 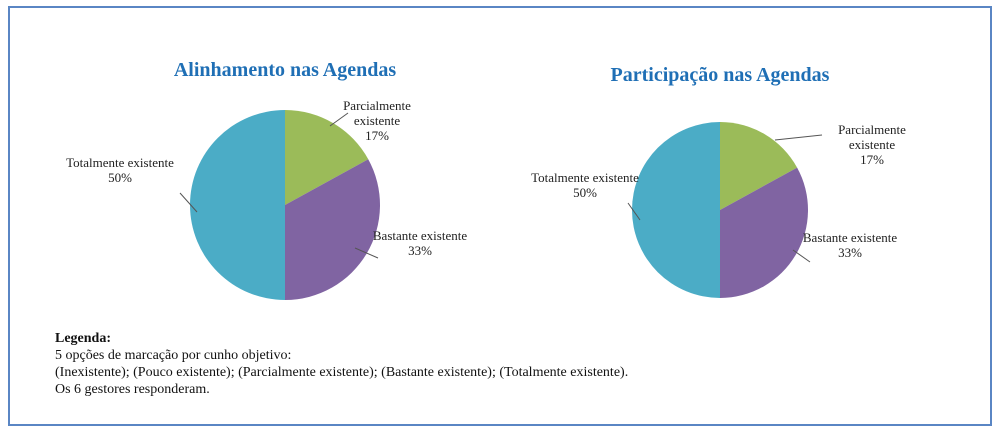 What do you see at coordinates (720, 75) in the screenshot?
I see `chart-title: Participação nas Agendas` at bounding box center [720, 75].